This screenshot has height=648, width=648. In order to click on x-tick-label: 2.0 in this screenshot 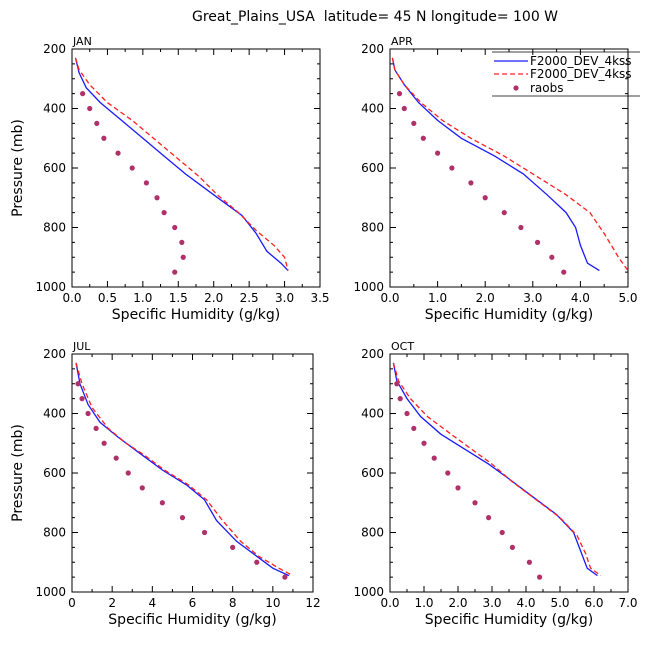, I will do `click(213, 298)`.